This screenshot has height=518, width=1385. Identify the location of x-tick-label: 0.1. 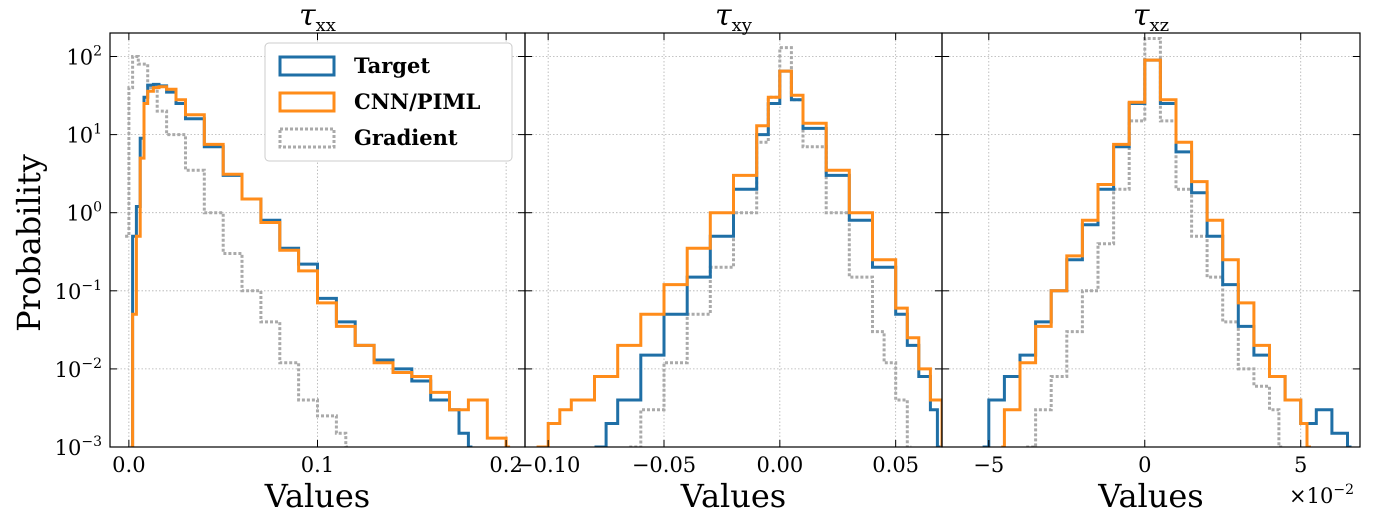
(317, 465).